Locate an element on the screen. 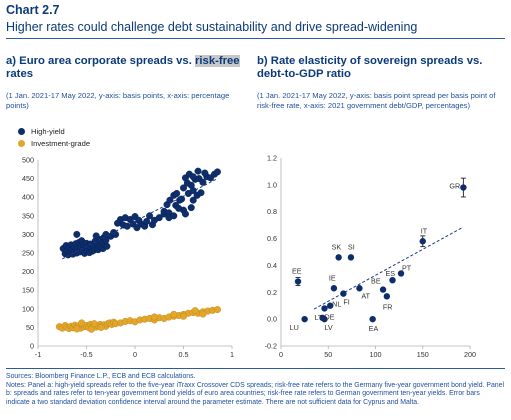  country-label-at: AT is located at coordinates (365, 295).